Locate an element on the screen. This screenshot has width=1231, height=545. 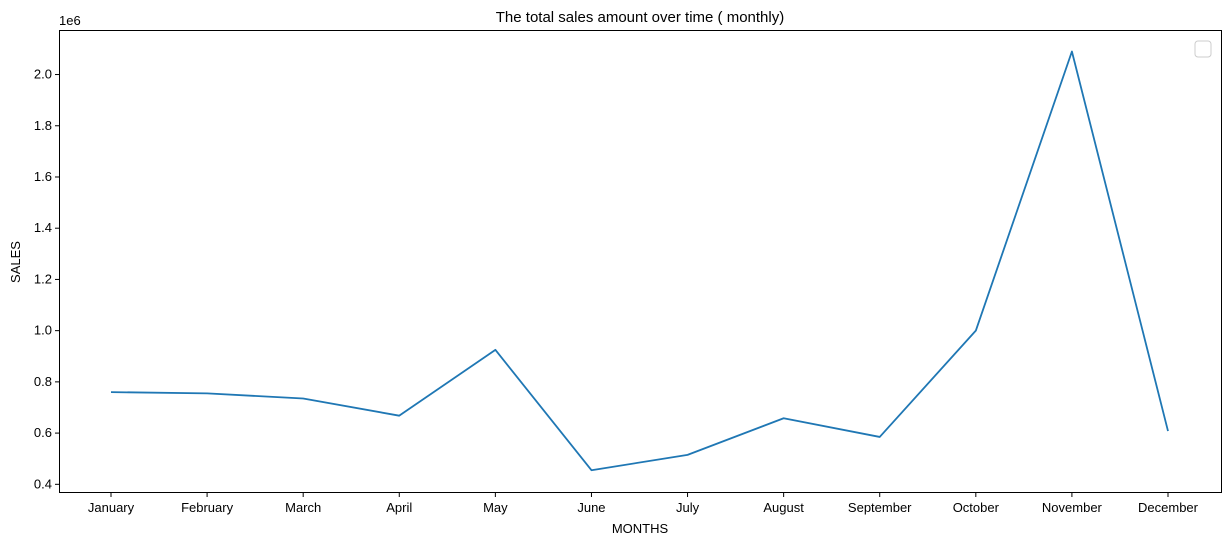
y-axis-label: SALES is located at coordinates (15, 262).